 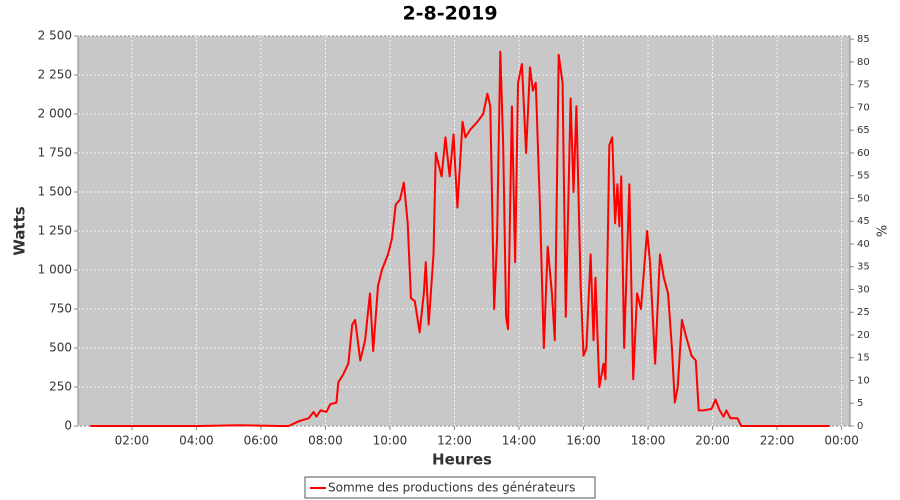 I want to click on y2-tick-label: 35, so click(x=863, y=267).